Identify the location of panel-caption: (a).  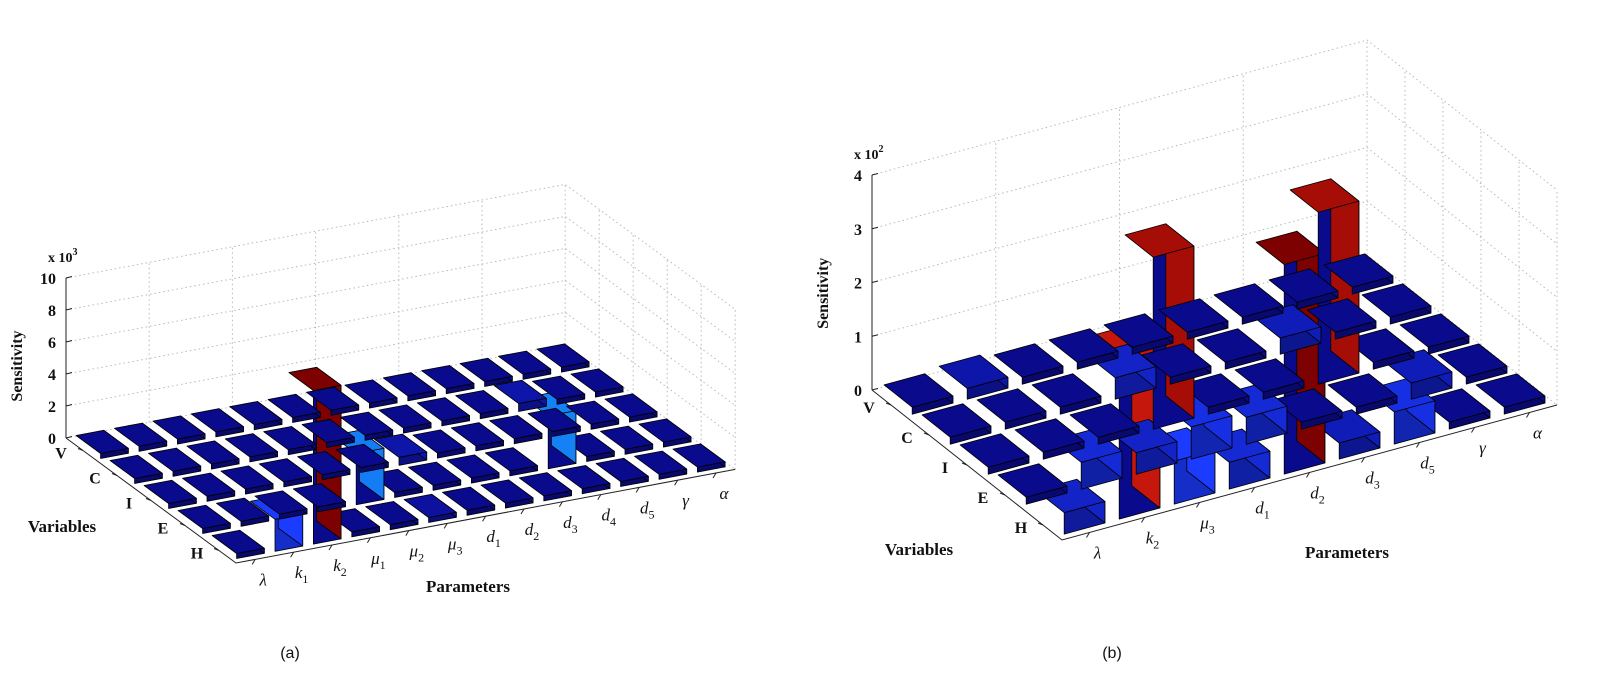
(290, 653).